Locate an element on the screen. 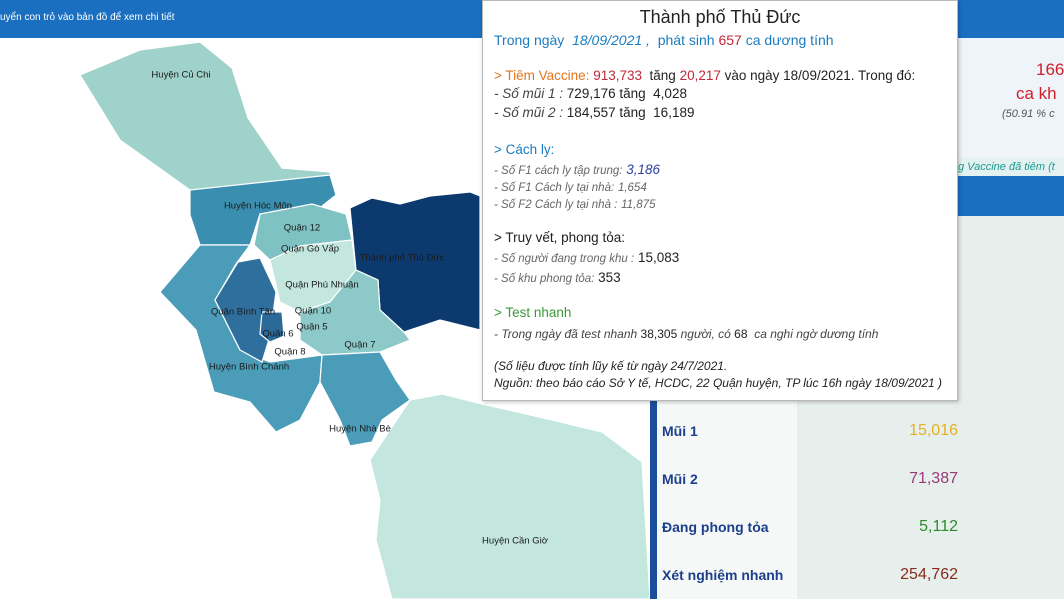 The height and width of the screenshot is (600, 1064). table-row: Đang phong tỏa 5,112 is located at coordinates (860, 528).